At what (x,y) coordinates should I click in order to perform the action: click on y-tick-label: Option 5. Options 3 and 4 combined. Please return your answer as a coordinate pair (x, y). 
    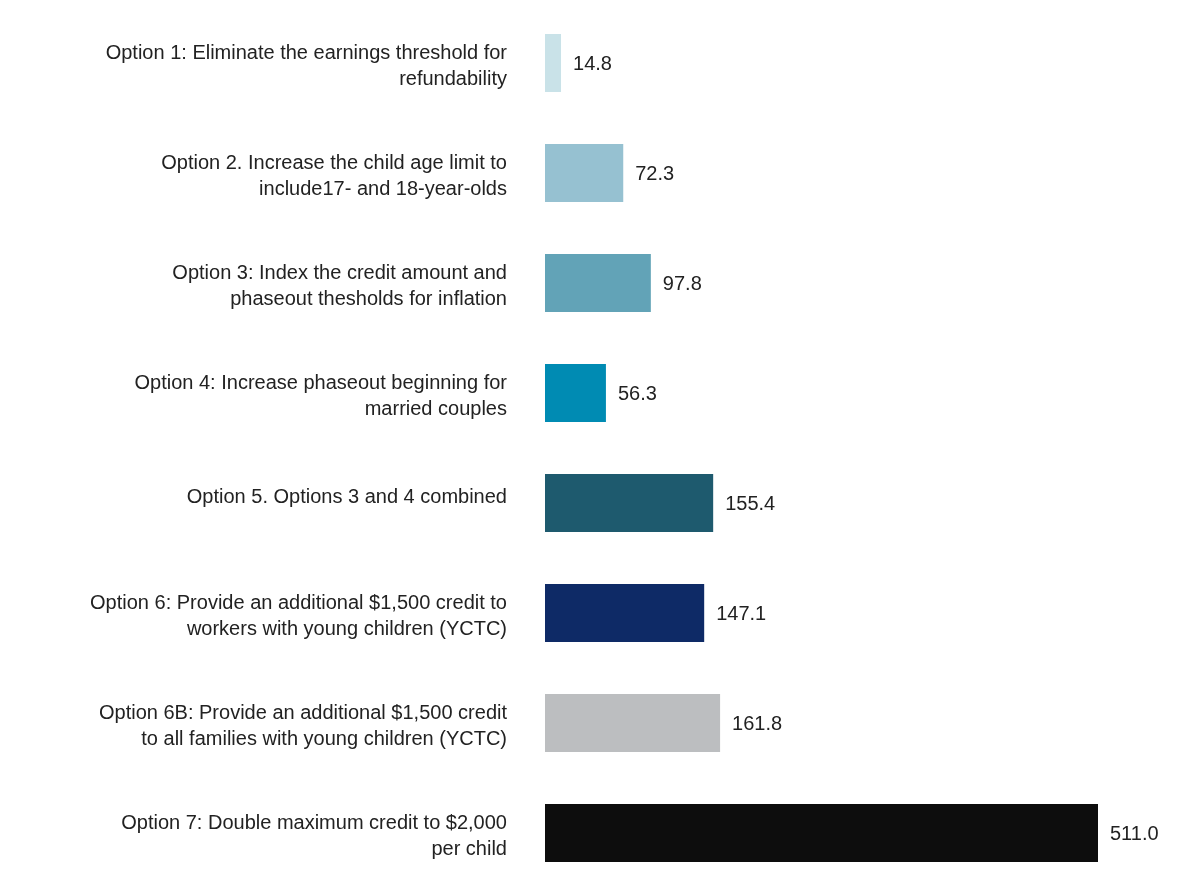
    Looking at the image, I should click on (346, 496).